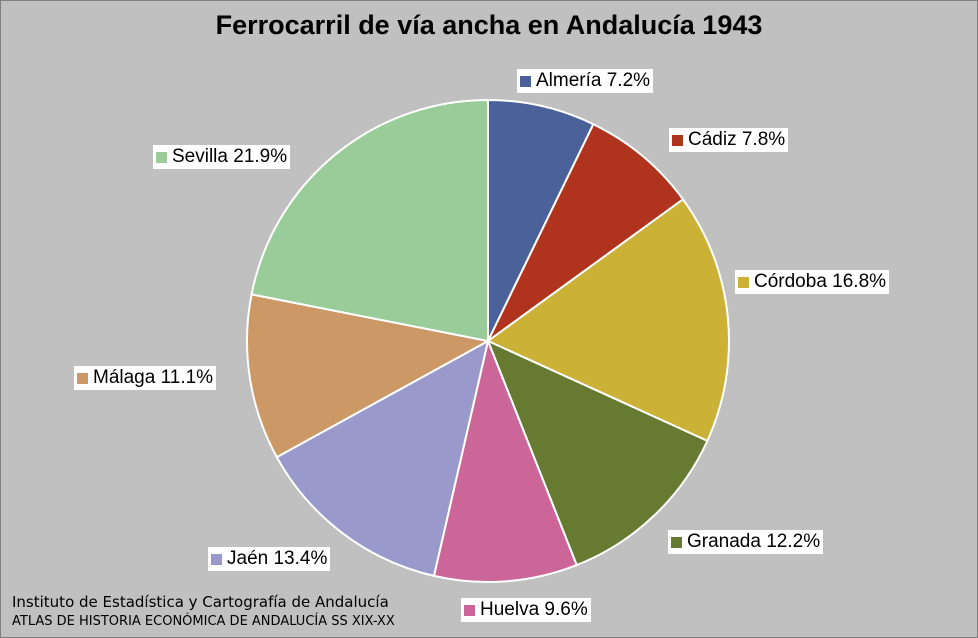  I want to click on data-label-text: Granada 12.2%, so click(754, 541).